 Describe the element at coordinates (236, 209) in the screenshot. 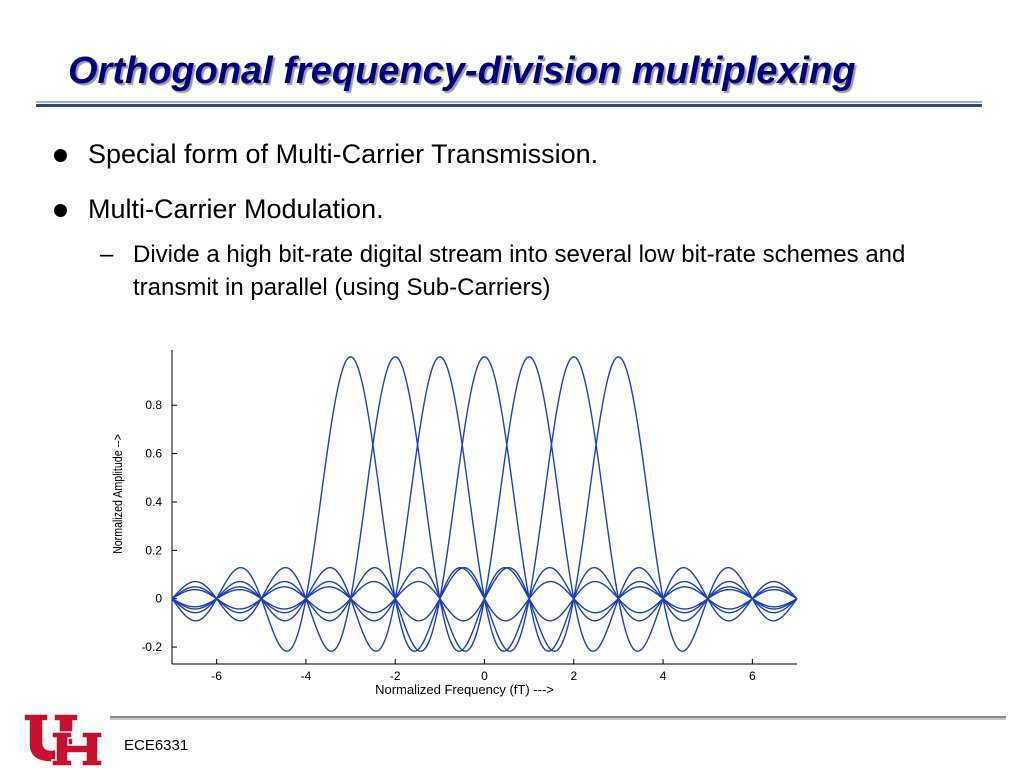

I see `bullet-text: Multi-Carrier Modulation.` at that location.